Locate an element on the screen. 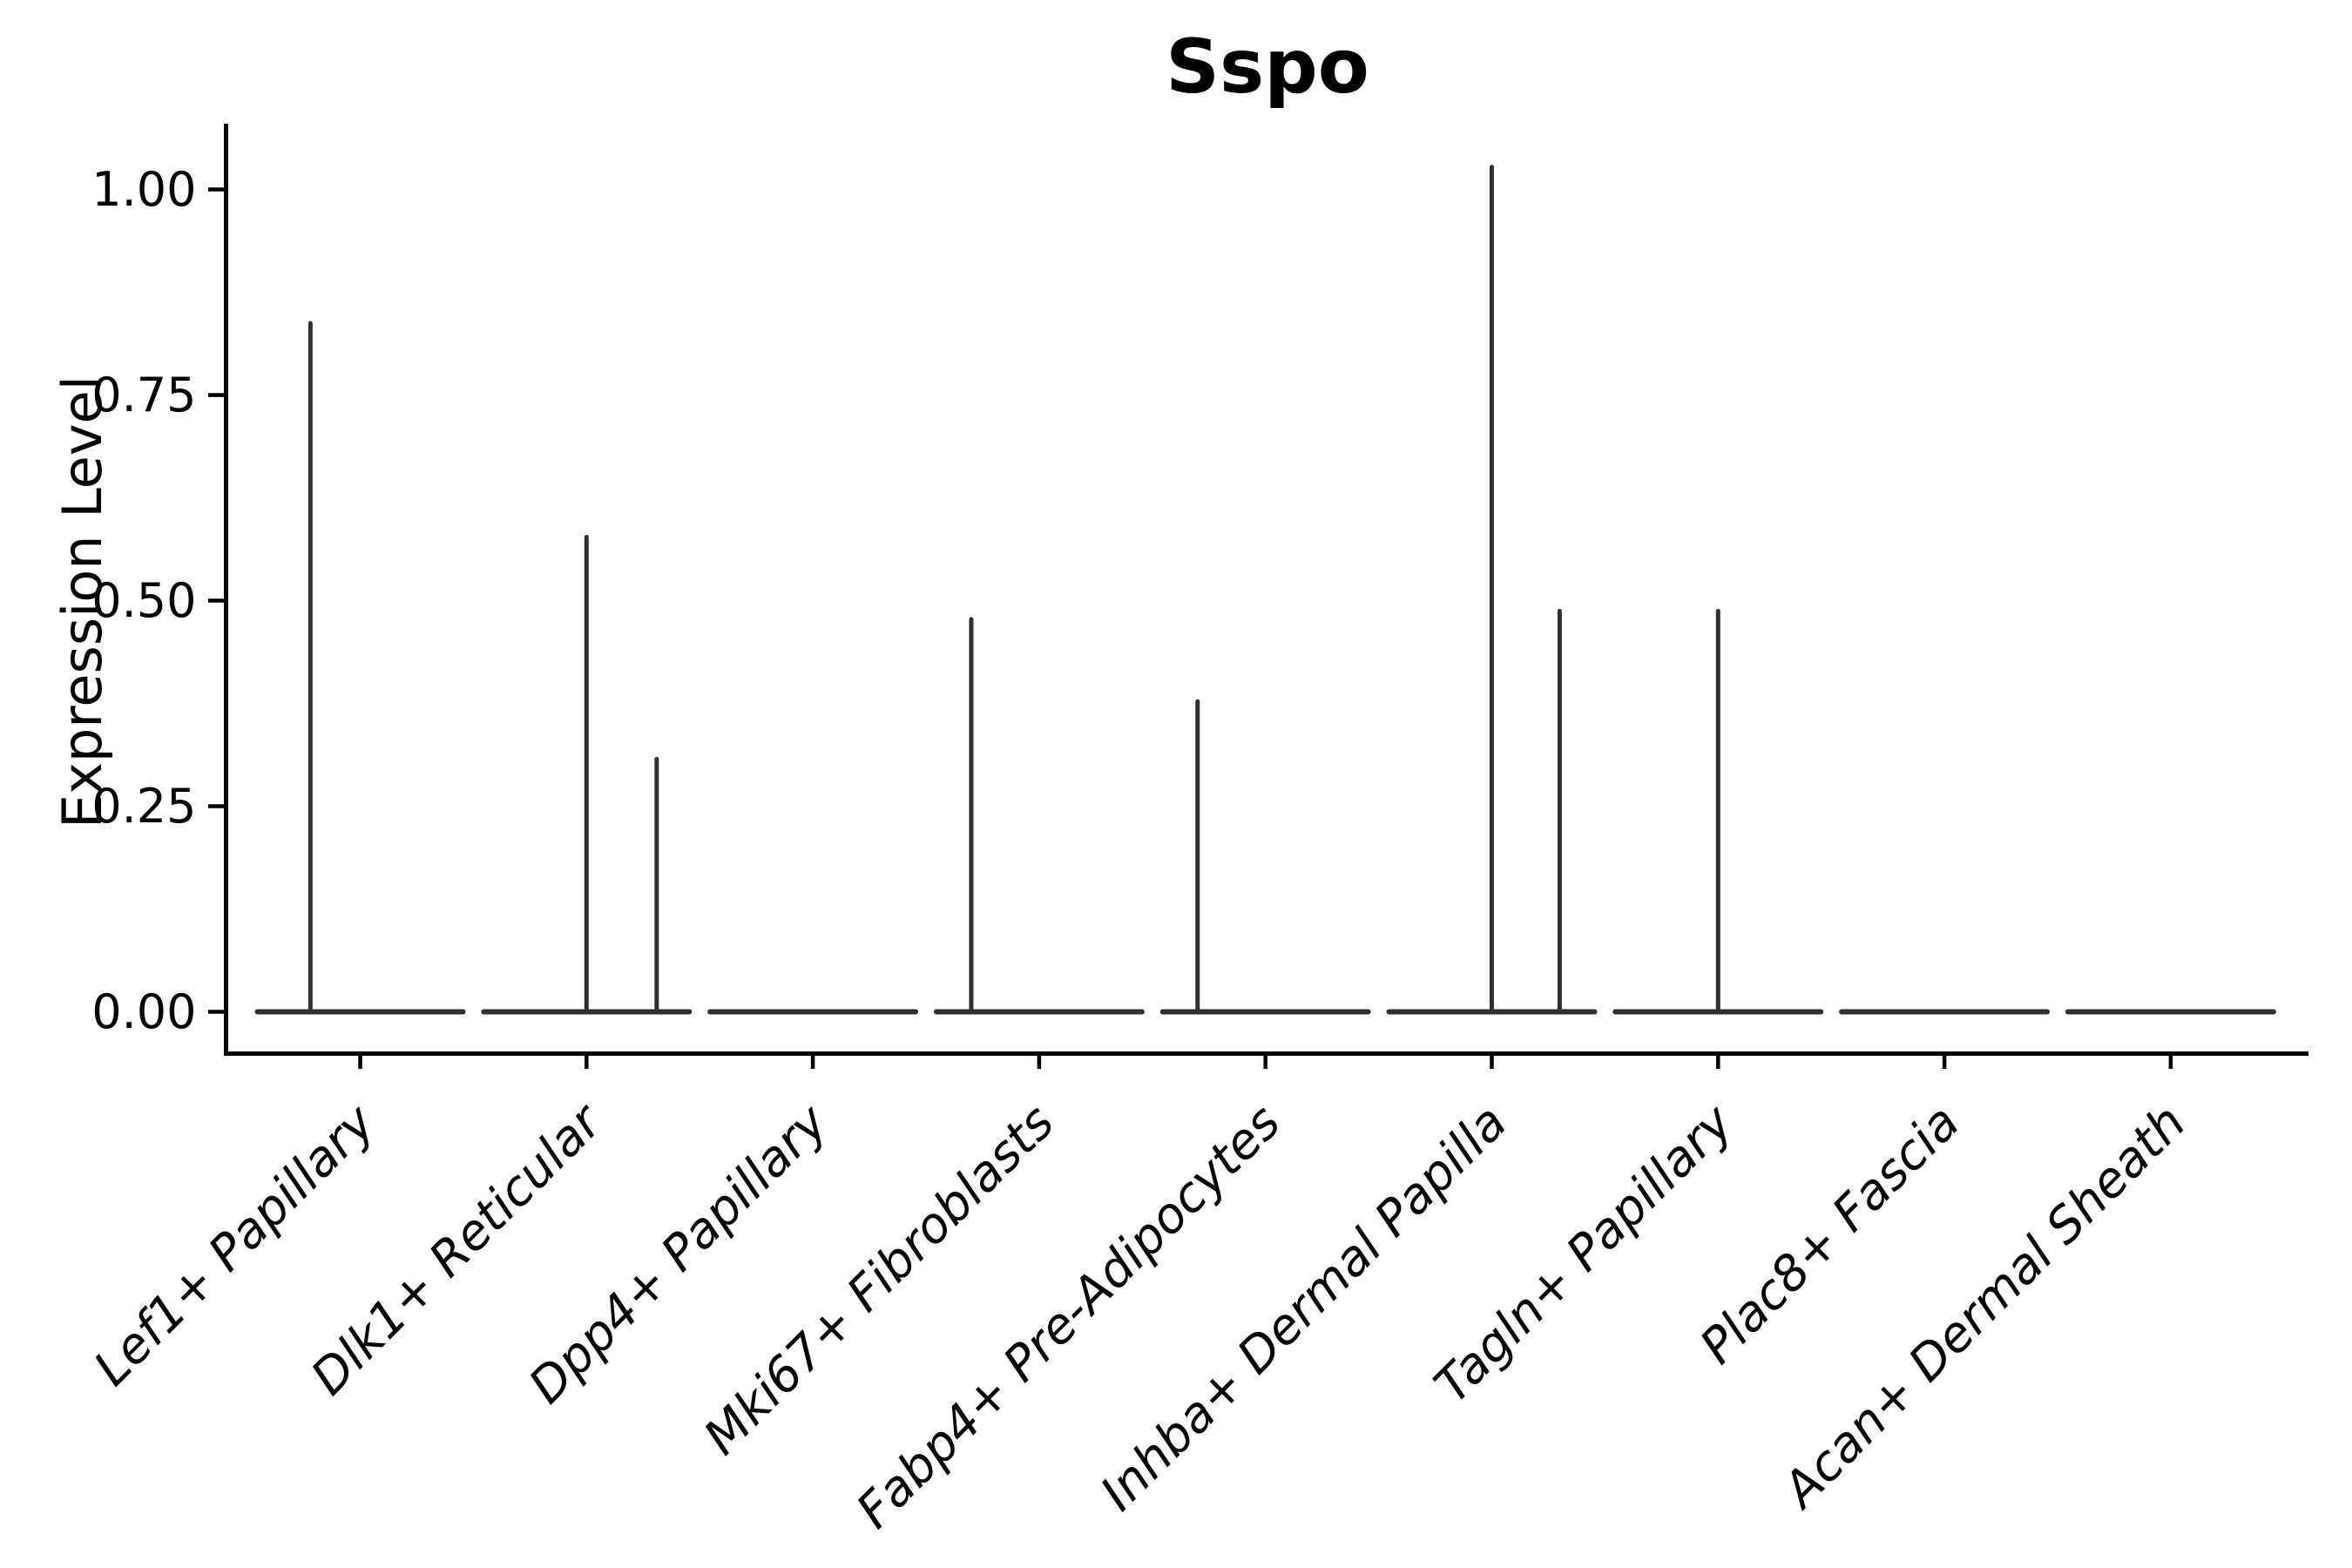  chart-title: Sspo is located at coordinates (1267, 67).